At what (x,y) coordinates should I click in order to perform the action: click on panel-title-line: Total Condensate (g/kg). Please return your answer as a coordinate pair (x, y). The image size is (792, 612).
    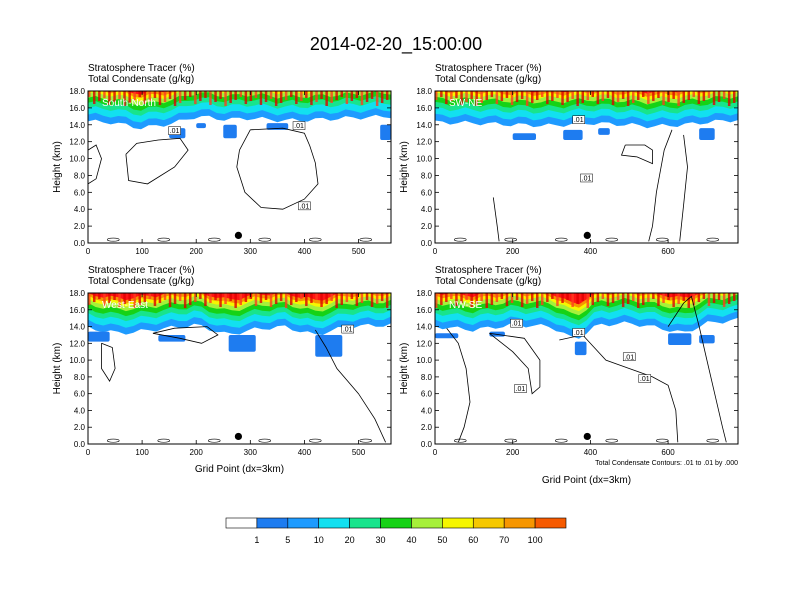
    Looking at the image, I should click on (141, 281).